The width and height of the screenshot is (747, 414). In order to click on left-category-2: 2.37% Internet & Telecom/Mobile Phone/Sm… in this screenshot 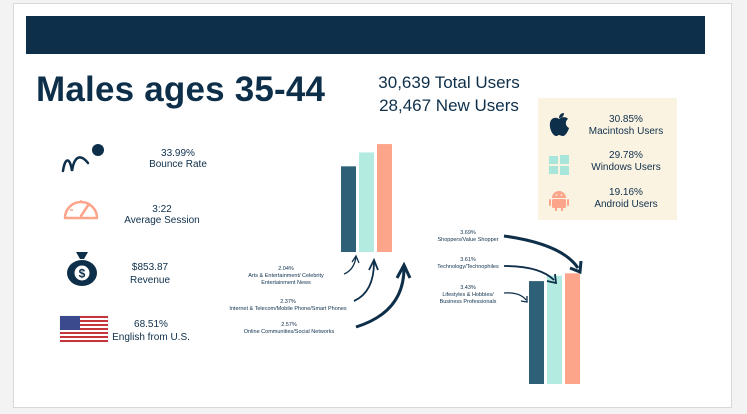, I will do `click(288, 305)`.